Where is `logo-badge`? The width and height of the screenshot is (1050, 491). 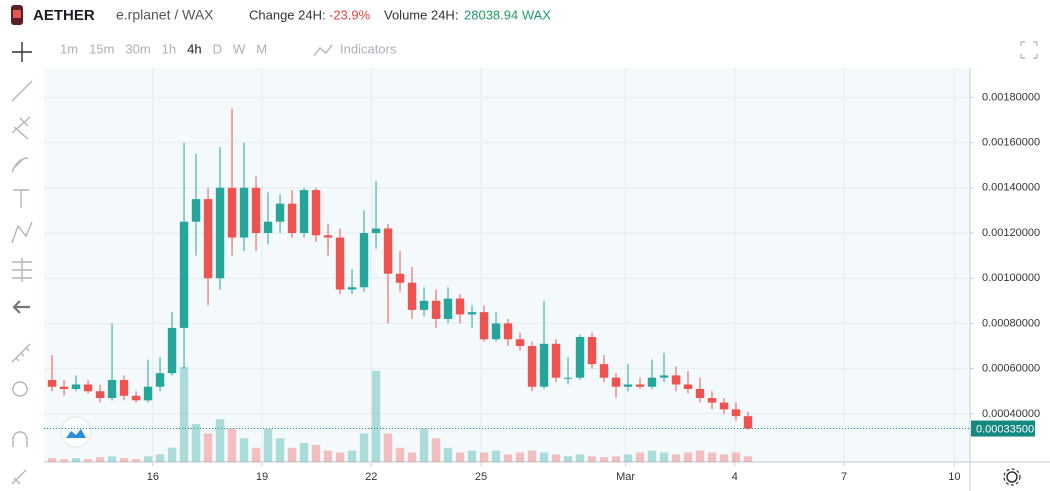 logo-badge is located at coordinates (76, 432).